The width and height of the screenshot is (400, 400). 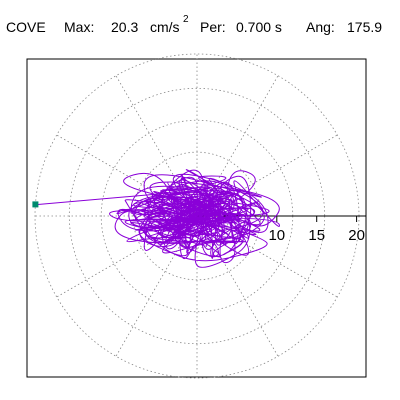 I want to click on header-per-label: Per:, so click(x=213, y=27).